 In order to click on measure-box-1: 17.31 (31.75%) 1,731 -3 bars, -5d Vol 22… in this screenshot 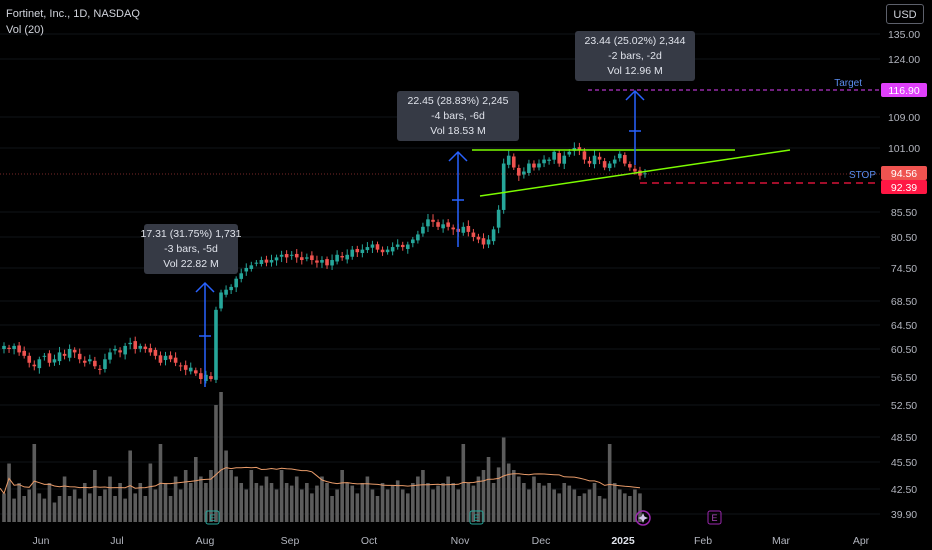, I will do `click(191, 249)`.